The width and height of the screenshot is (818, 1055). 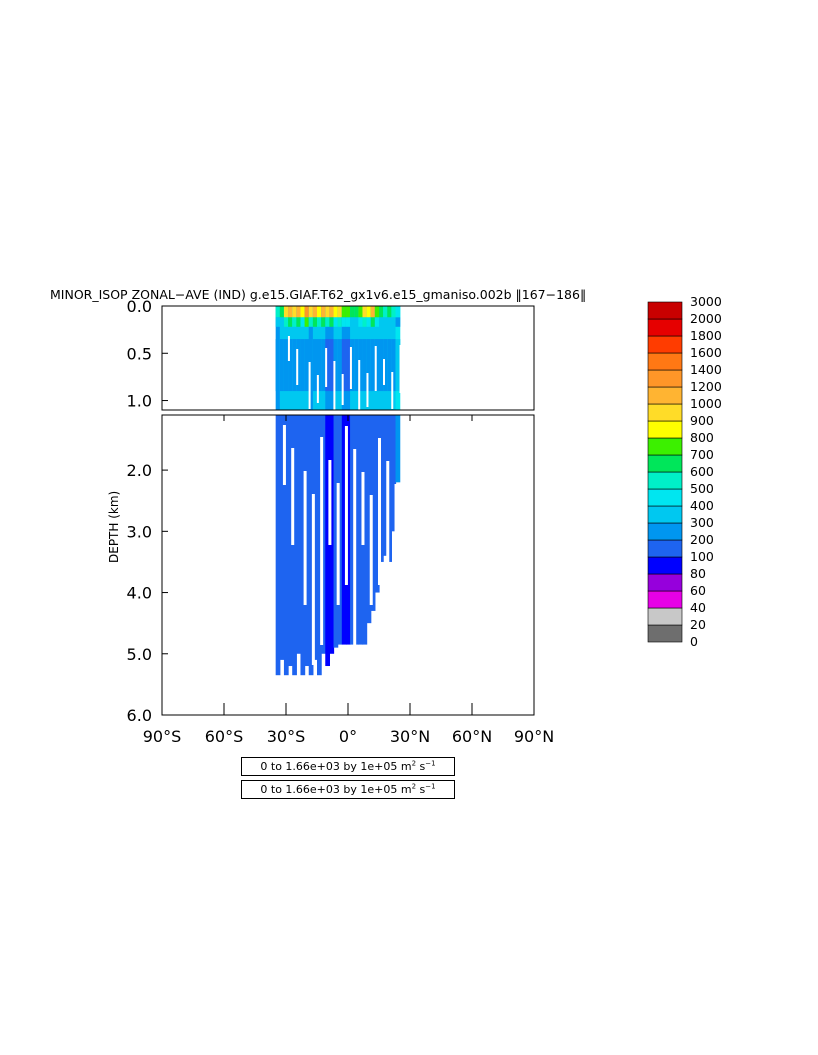 I want to click on x-tick-label: 0°, so click(x=348, y=736).